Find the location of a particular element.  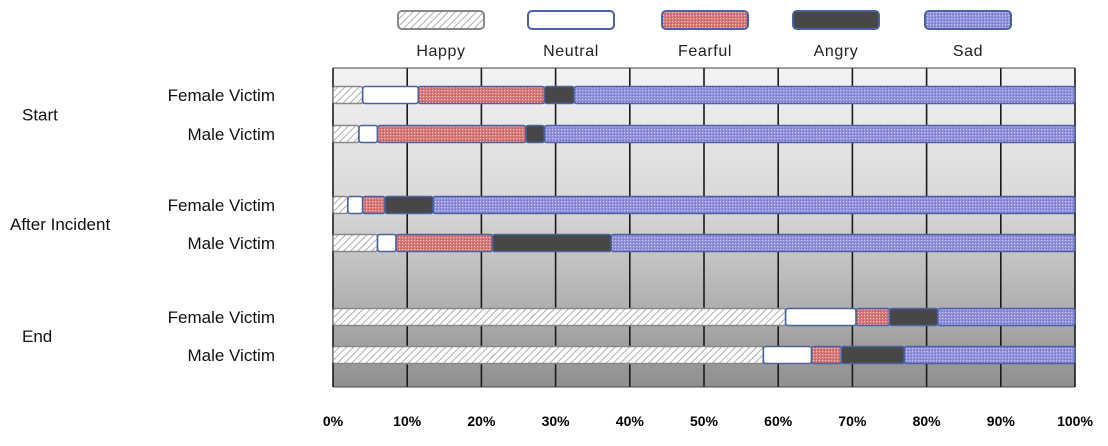

bar-after-incident-male-victim-sad is located at coordinates (843, 243).